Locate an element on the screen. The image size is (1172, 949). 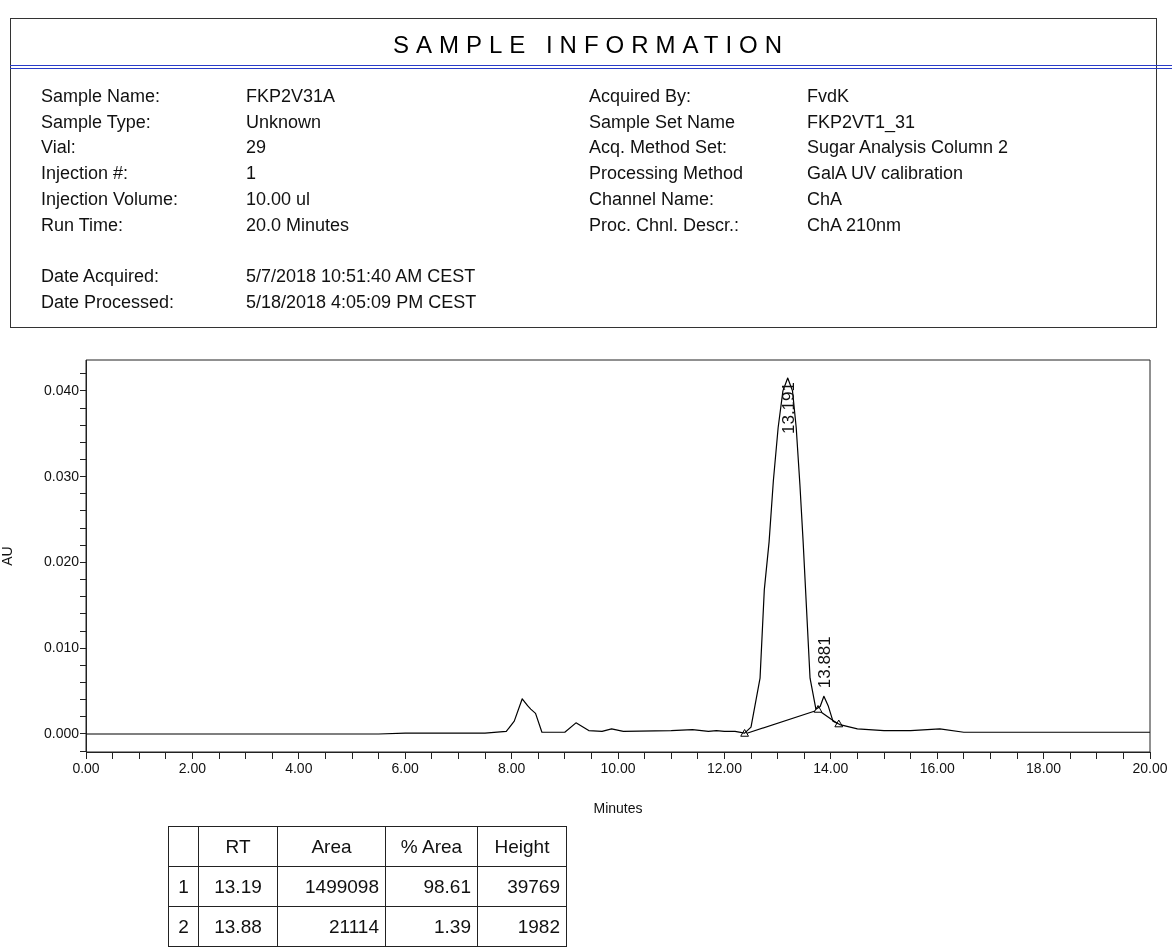
text: SAMPLE INFORMATION is located at coordinates (591, 50).